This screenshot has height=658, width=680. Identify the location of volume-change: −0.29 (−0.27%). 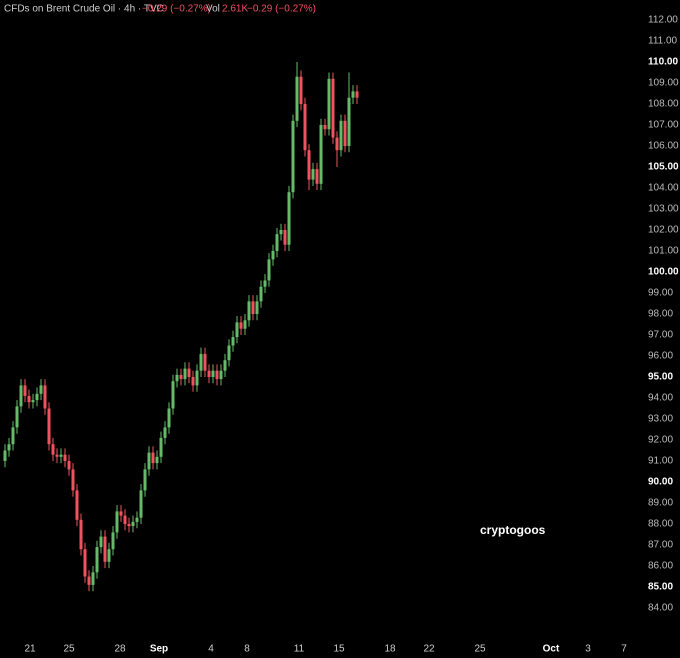
(281, 9).